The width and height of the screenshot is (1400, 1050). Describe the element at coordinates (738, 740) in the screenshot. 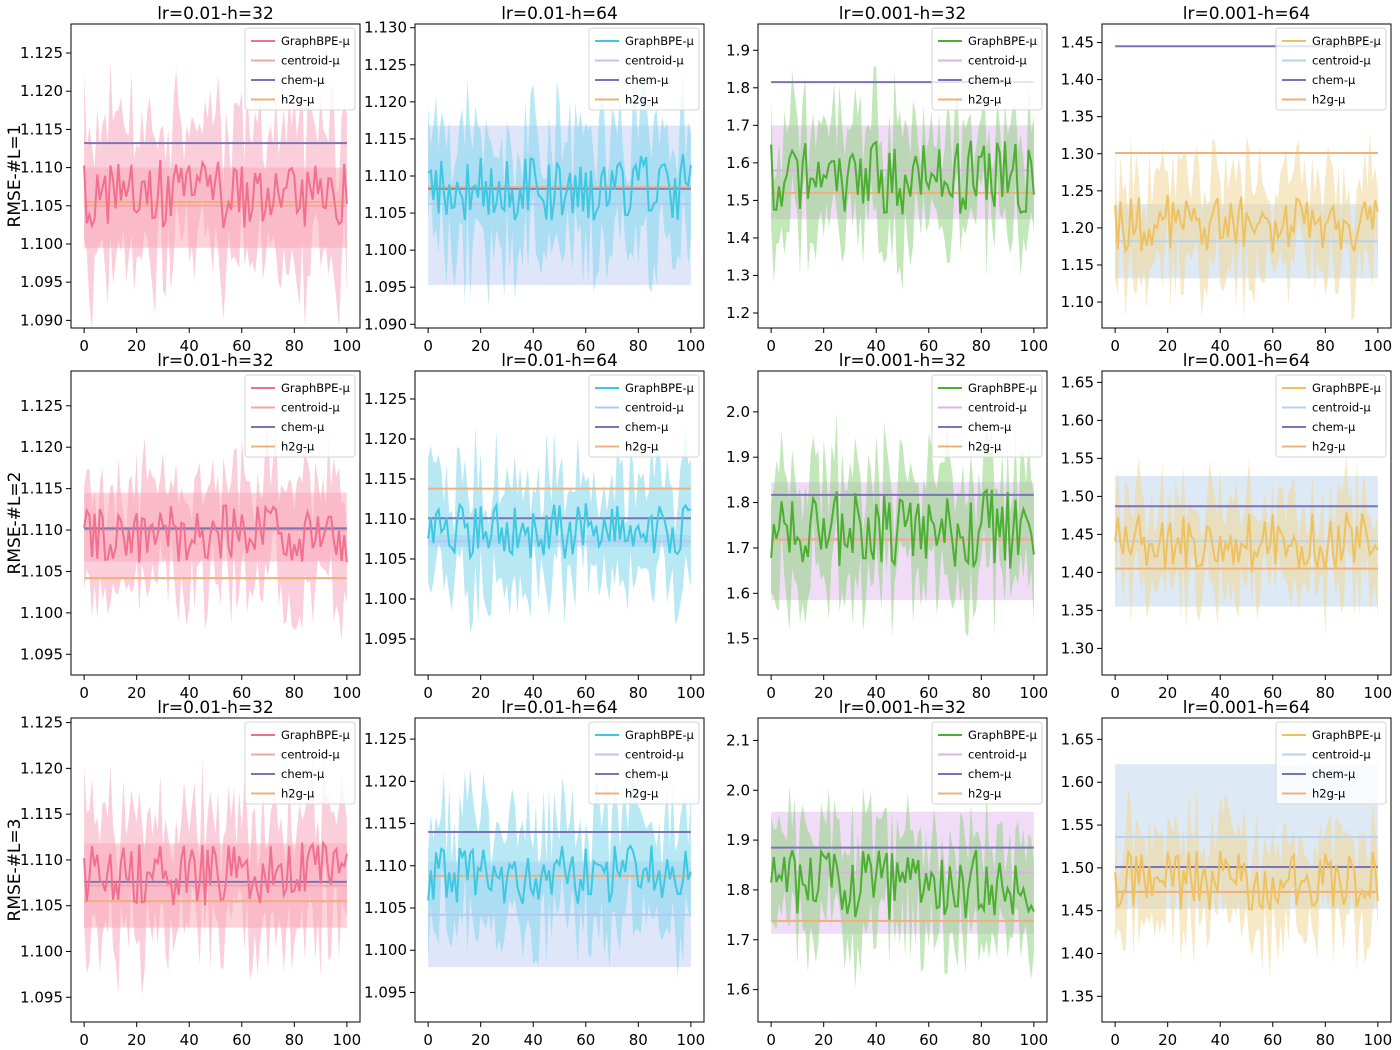

I see `y-tick-label: 2.1` at that location.